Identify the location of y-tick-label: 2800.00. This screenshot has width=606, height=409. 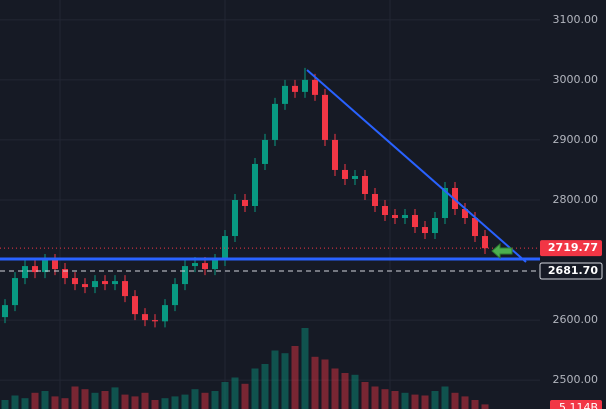
(576, 199).